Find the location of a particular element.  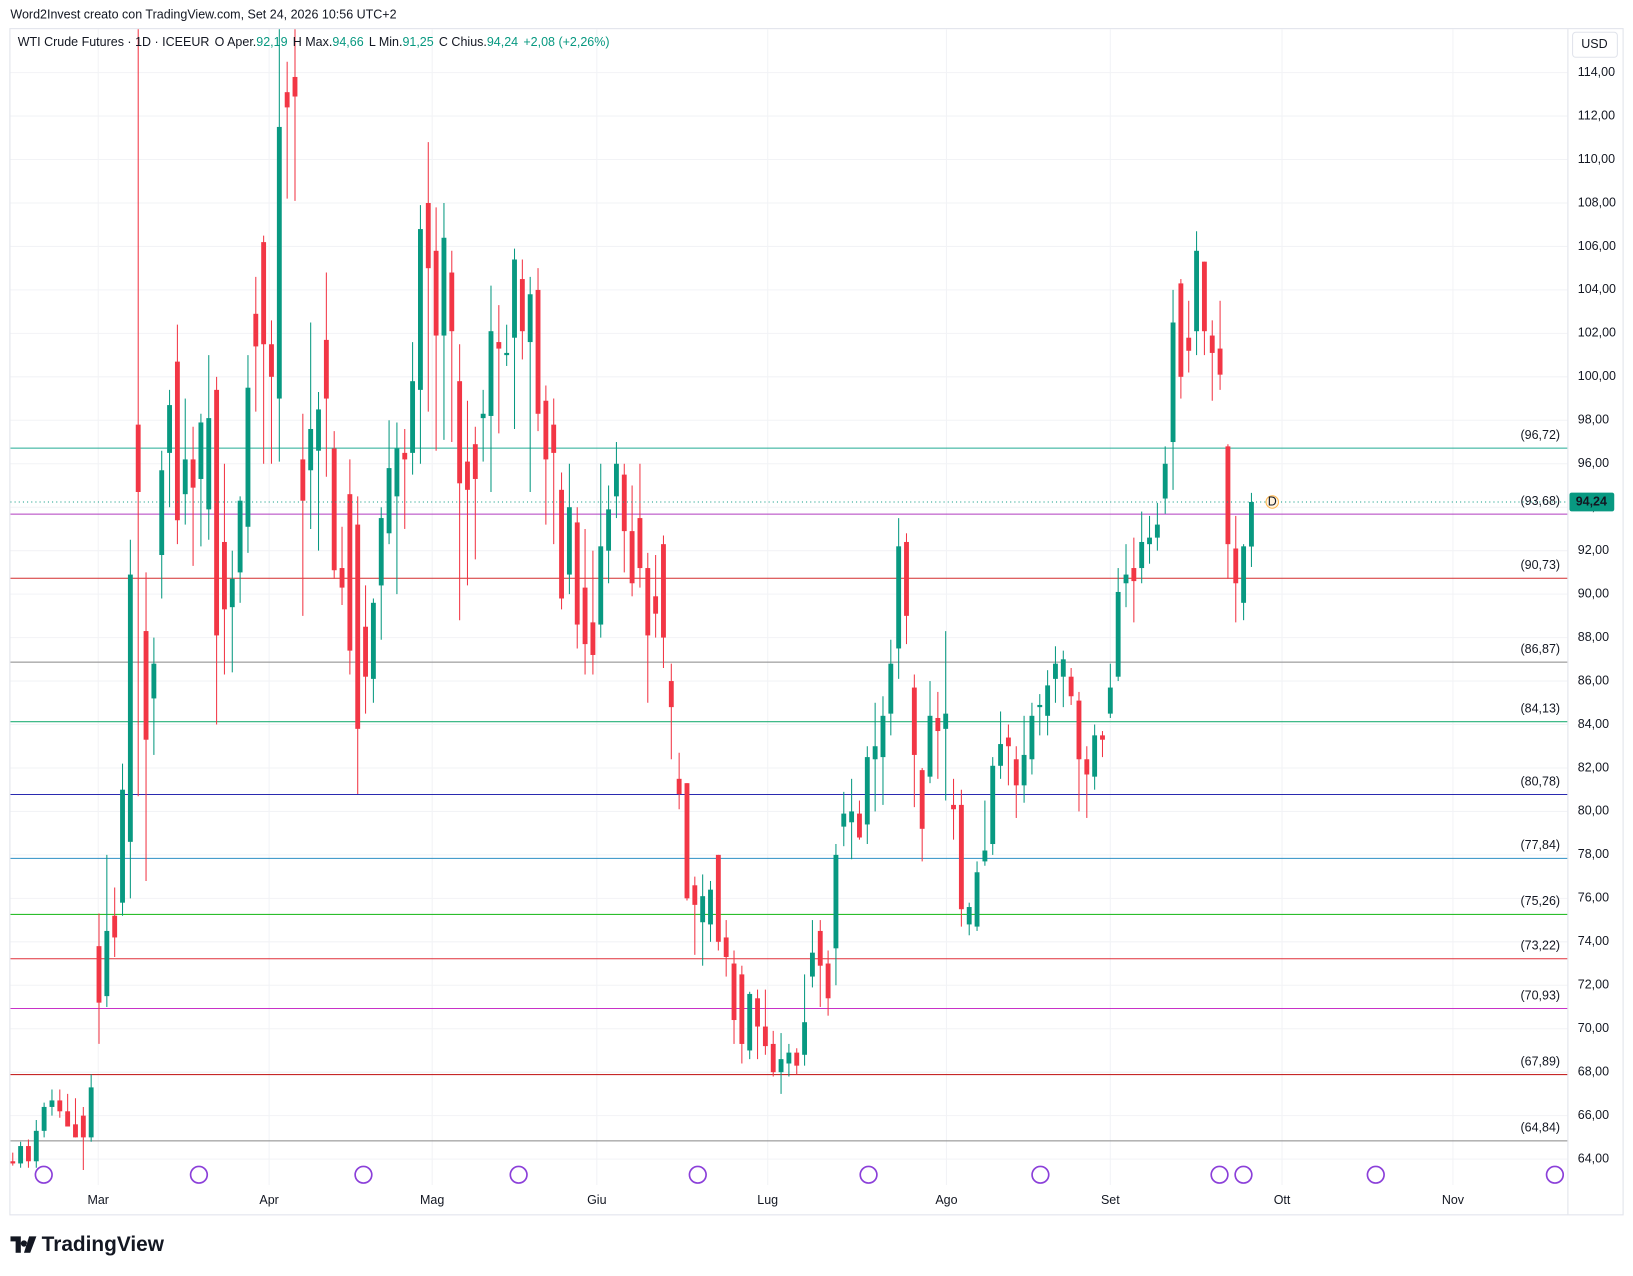

currency-box is located at coordinates (1595, 44).